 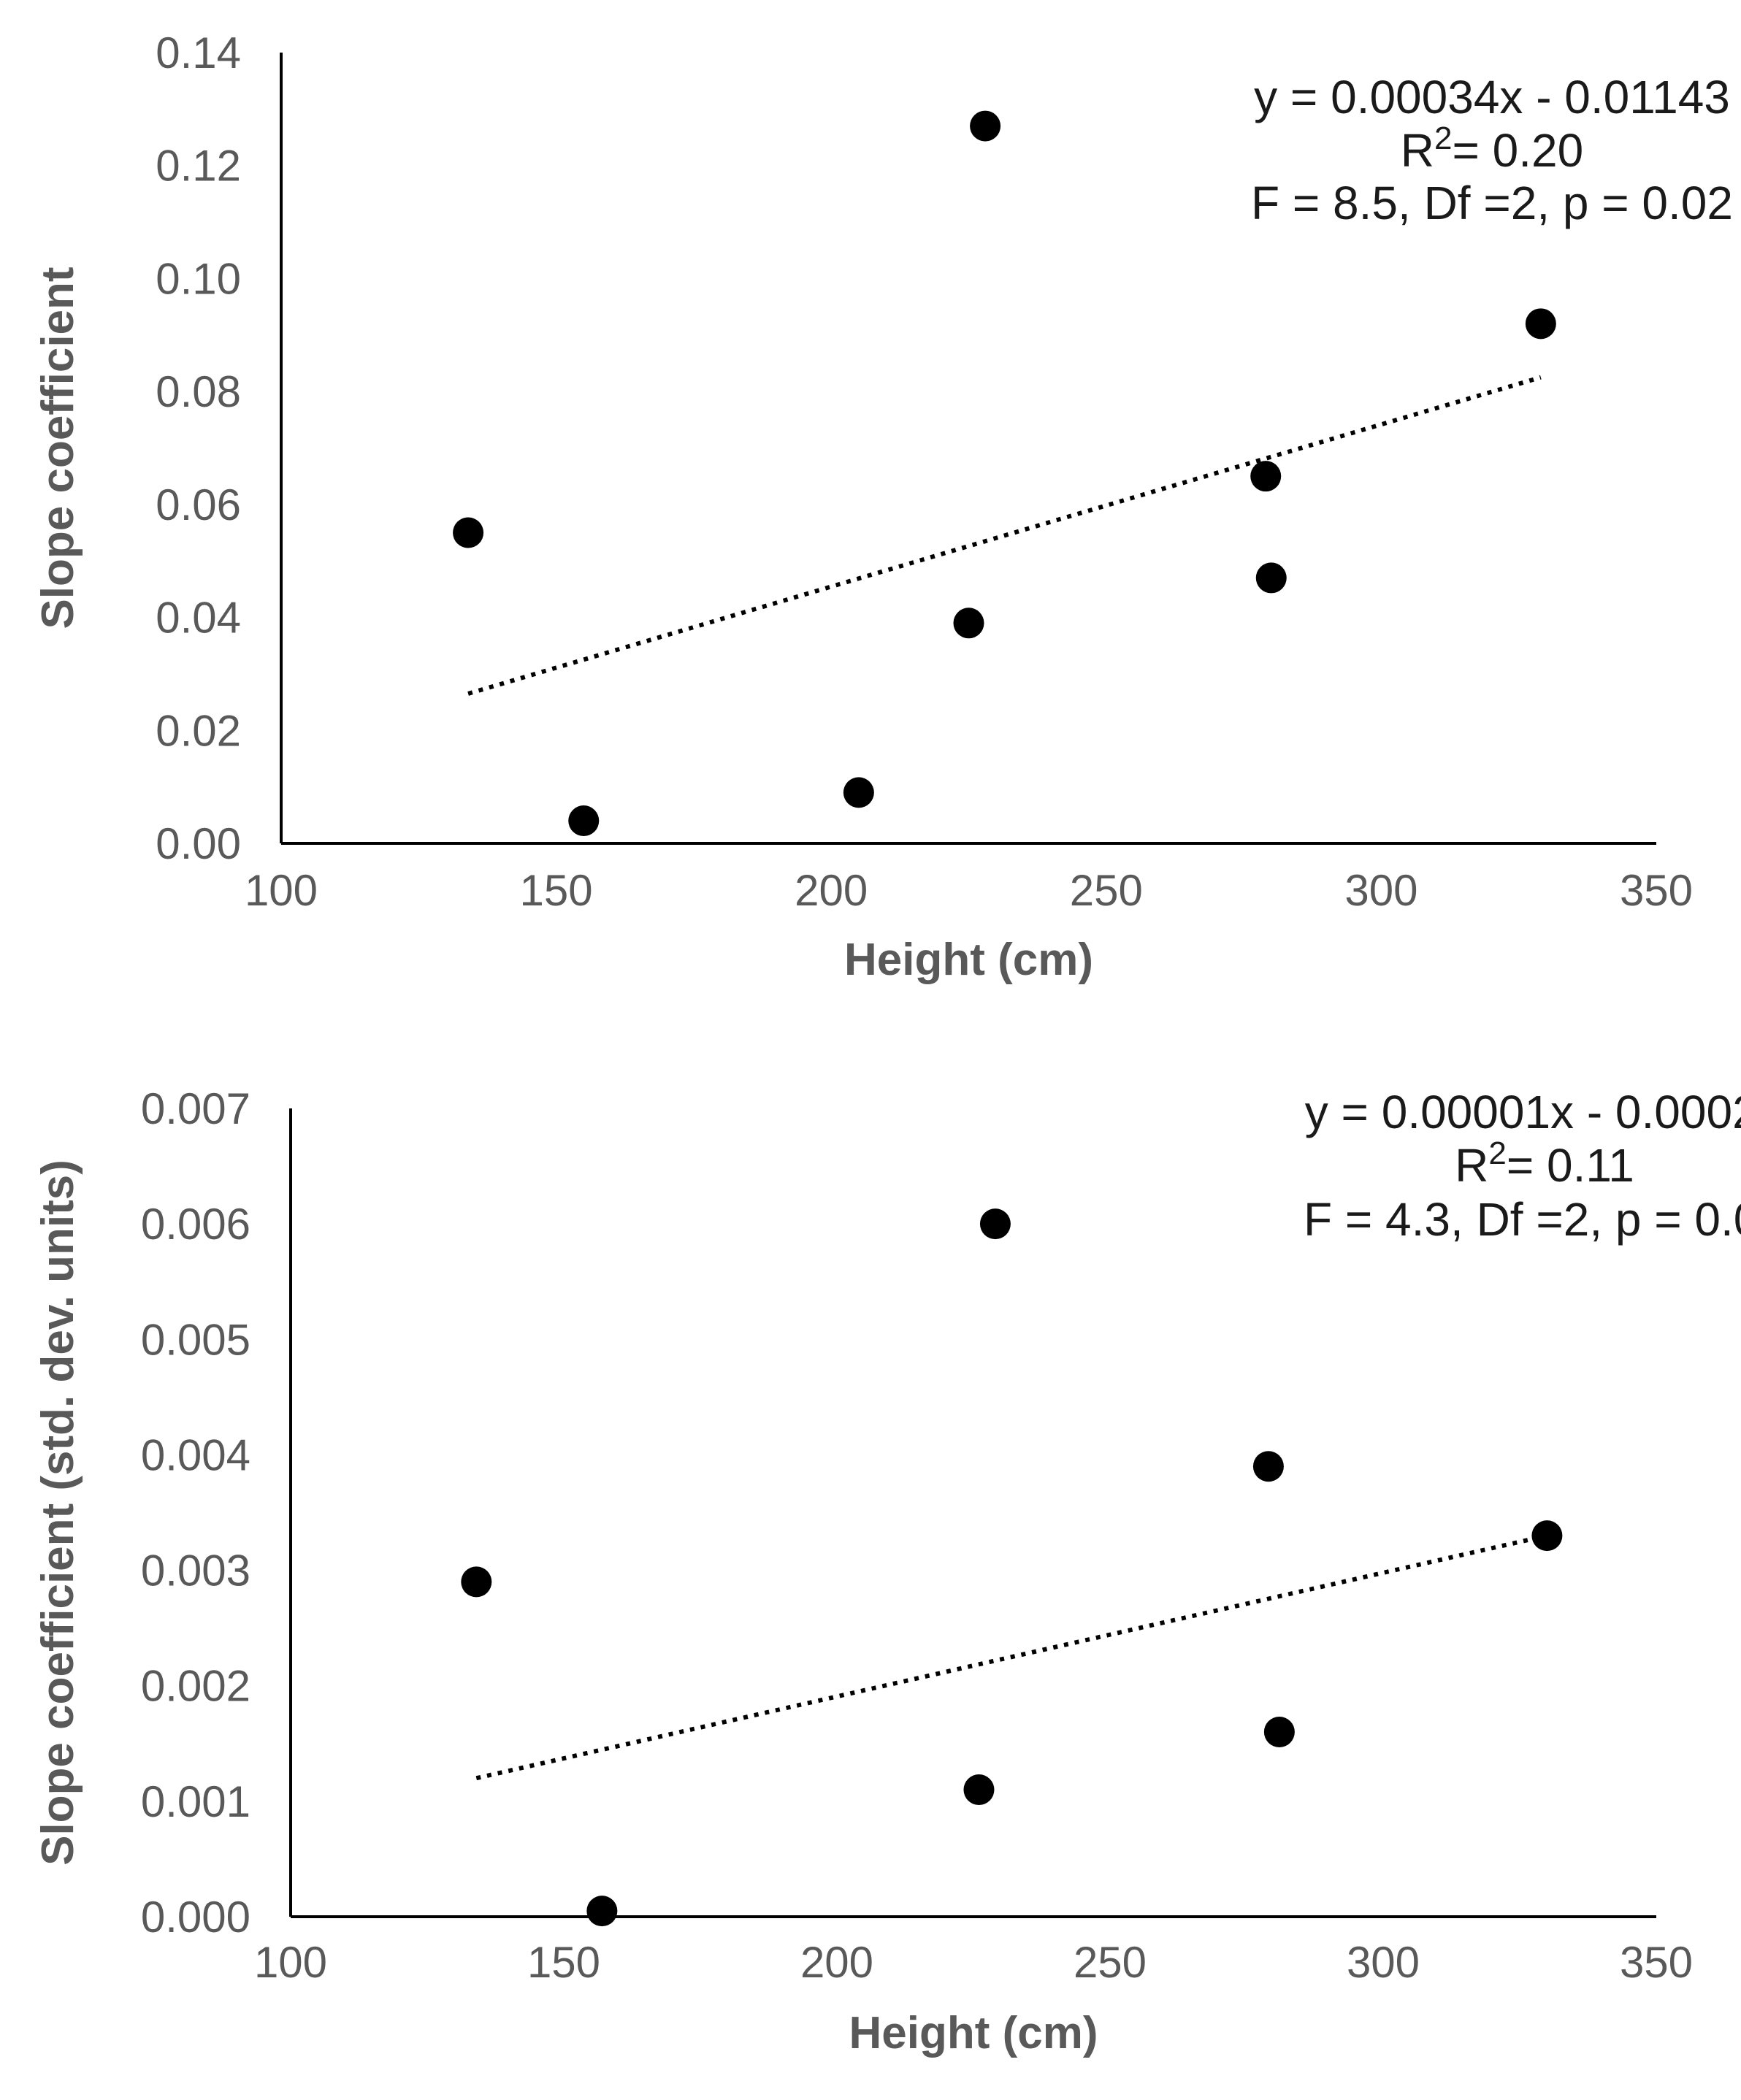 I want to click on regression-annotation-line: y = 0.00001x - 0.00021, so click(x=1523, y=1112).